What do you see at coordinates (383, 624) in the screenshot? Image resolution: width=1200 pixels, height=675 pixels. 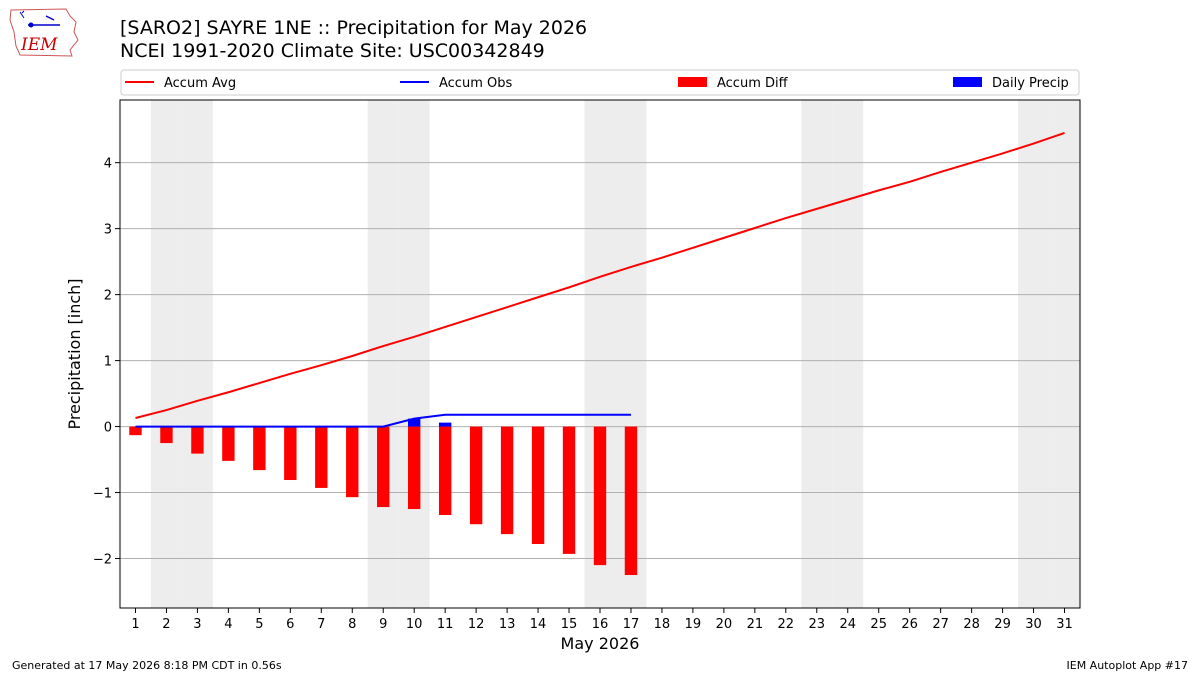 I see `x-tick-label: 9` at bounding box center [383, 624].